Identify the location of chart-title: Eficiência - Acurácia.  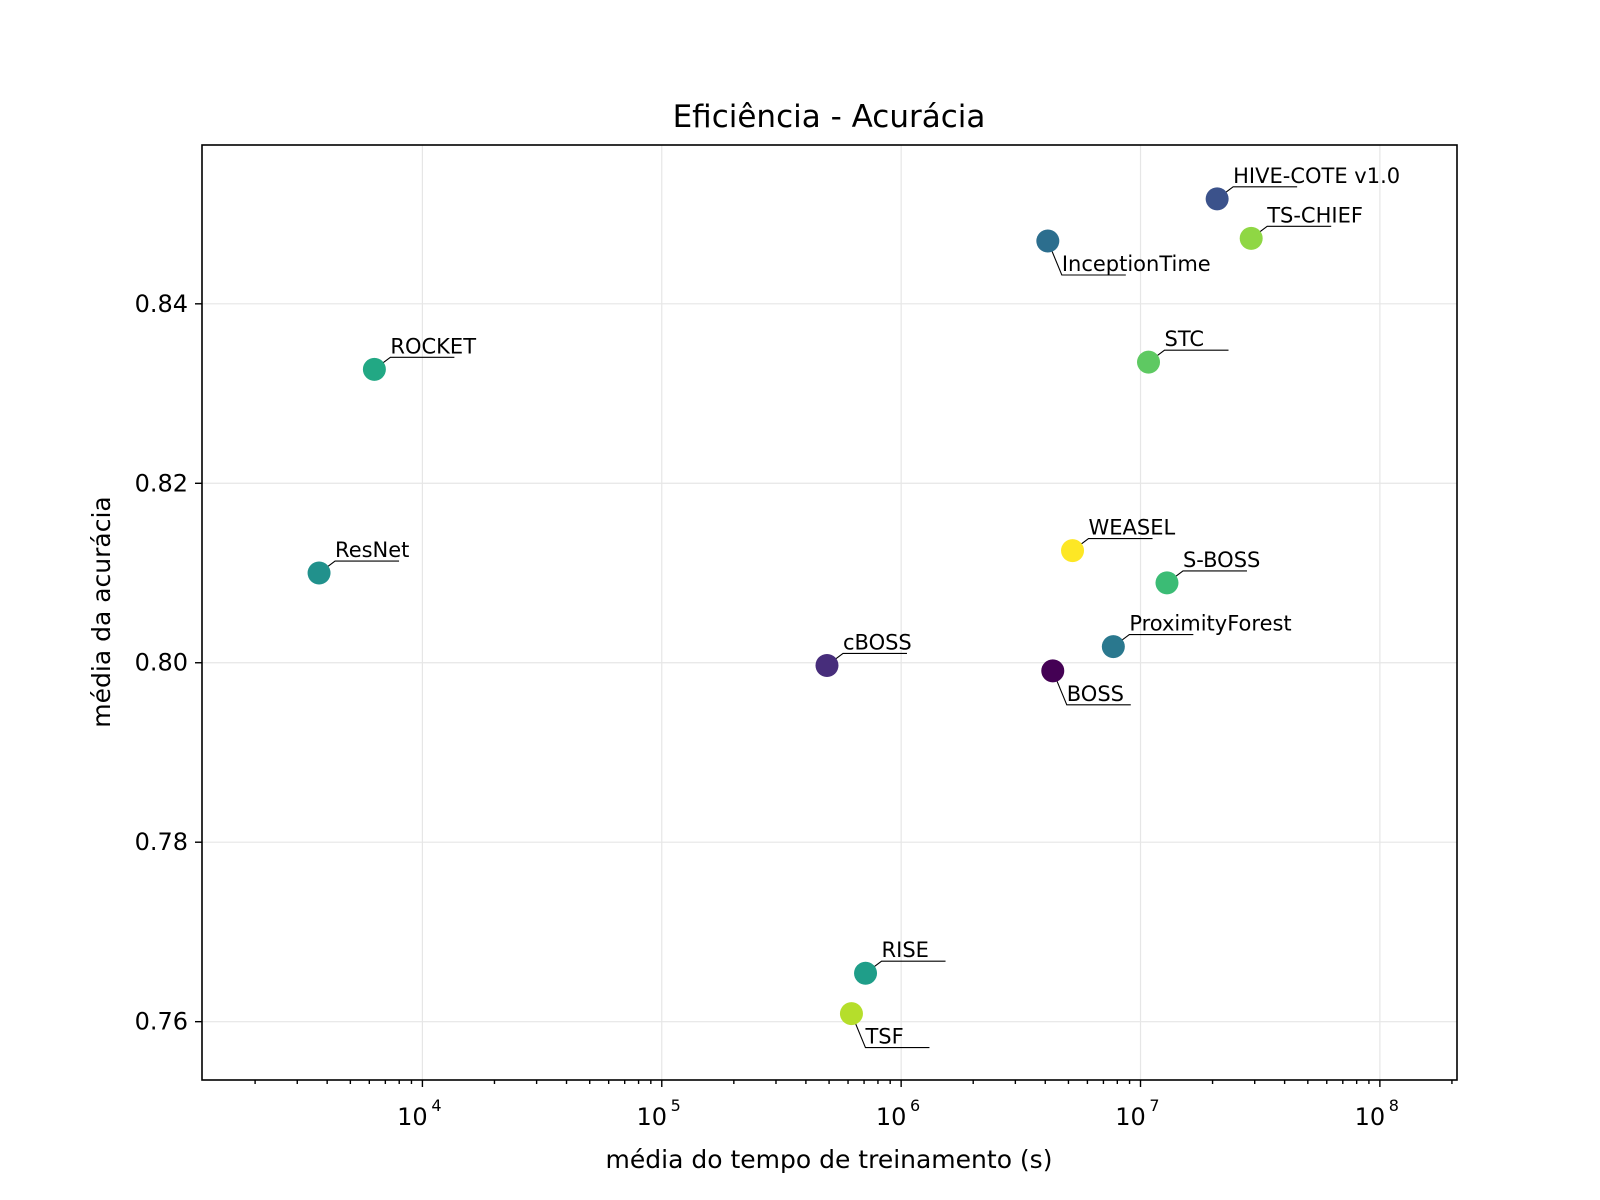
(829, 117).